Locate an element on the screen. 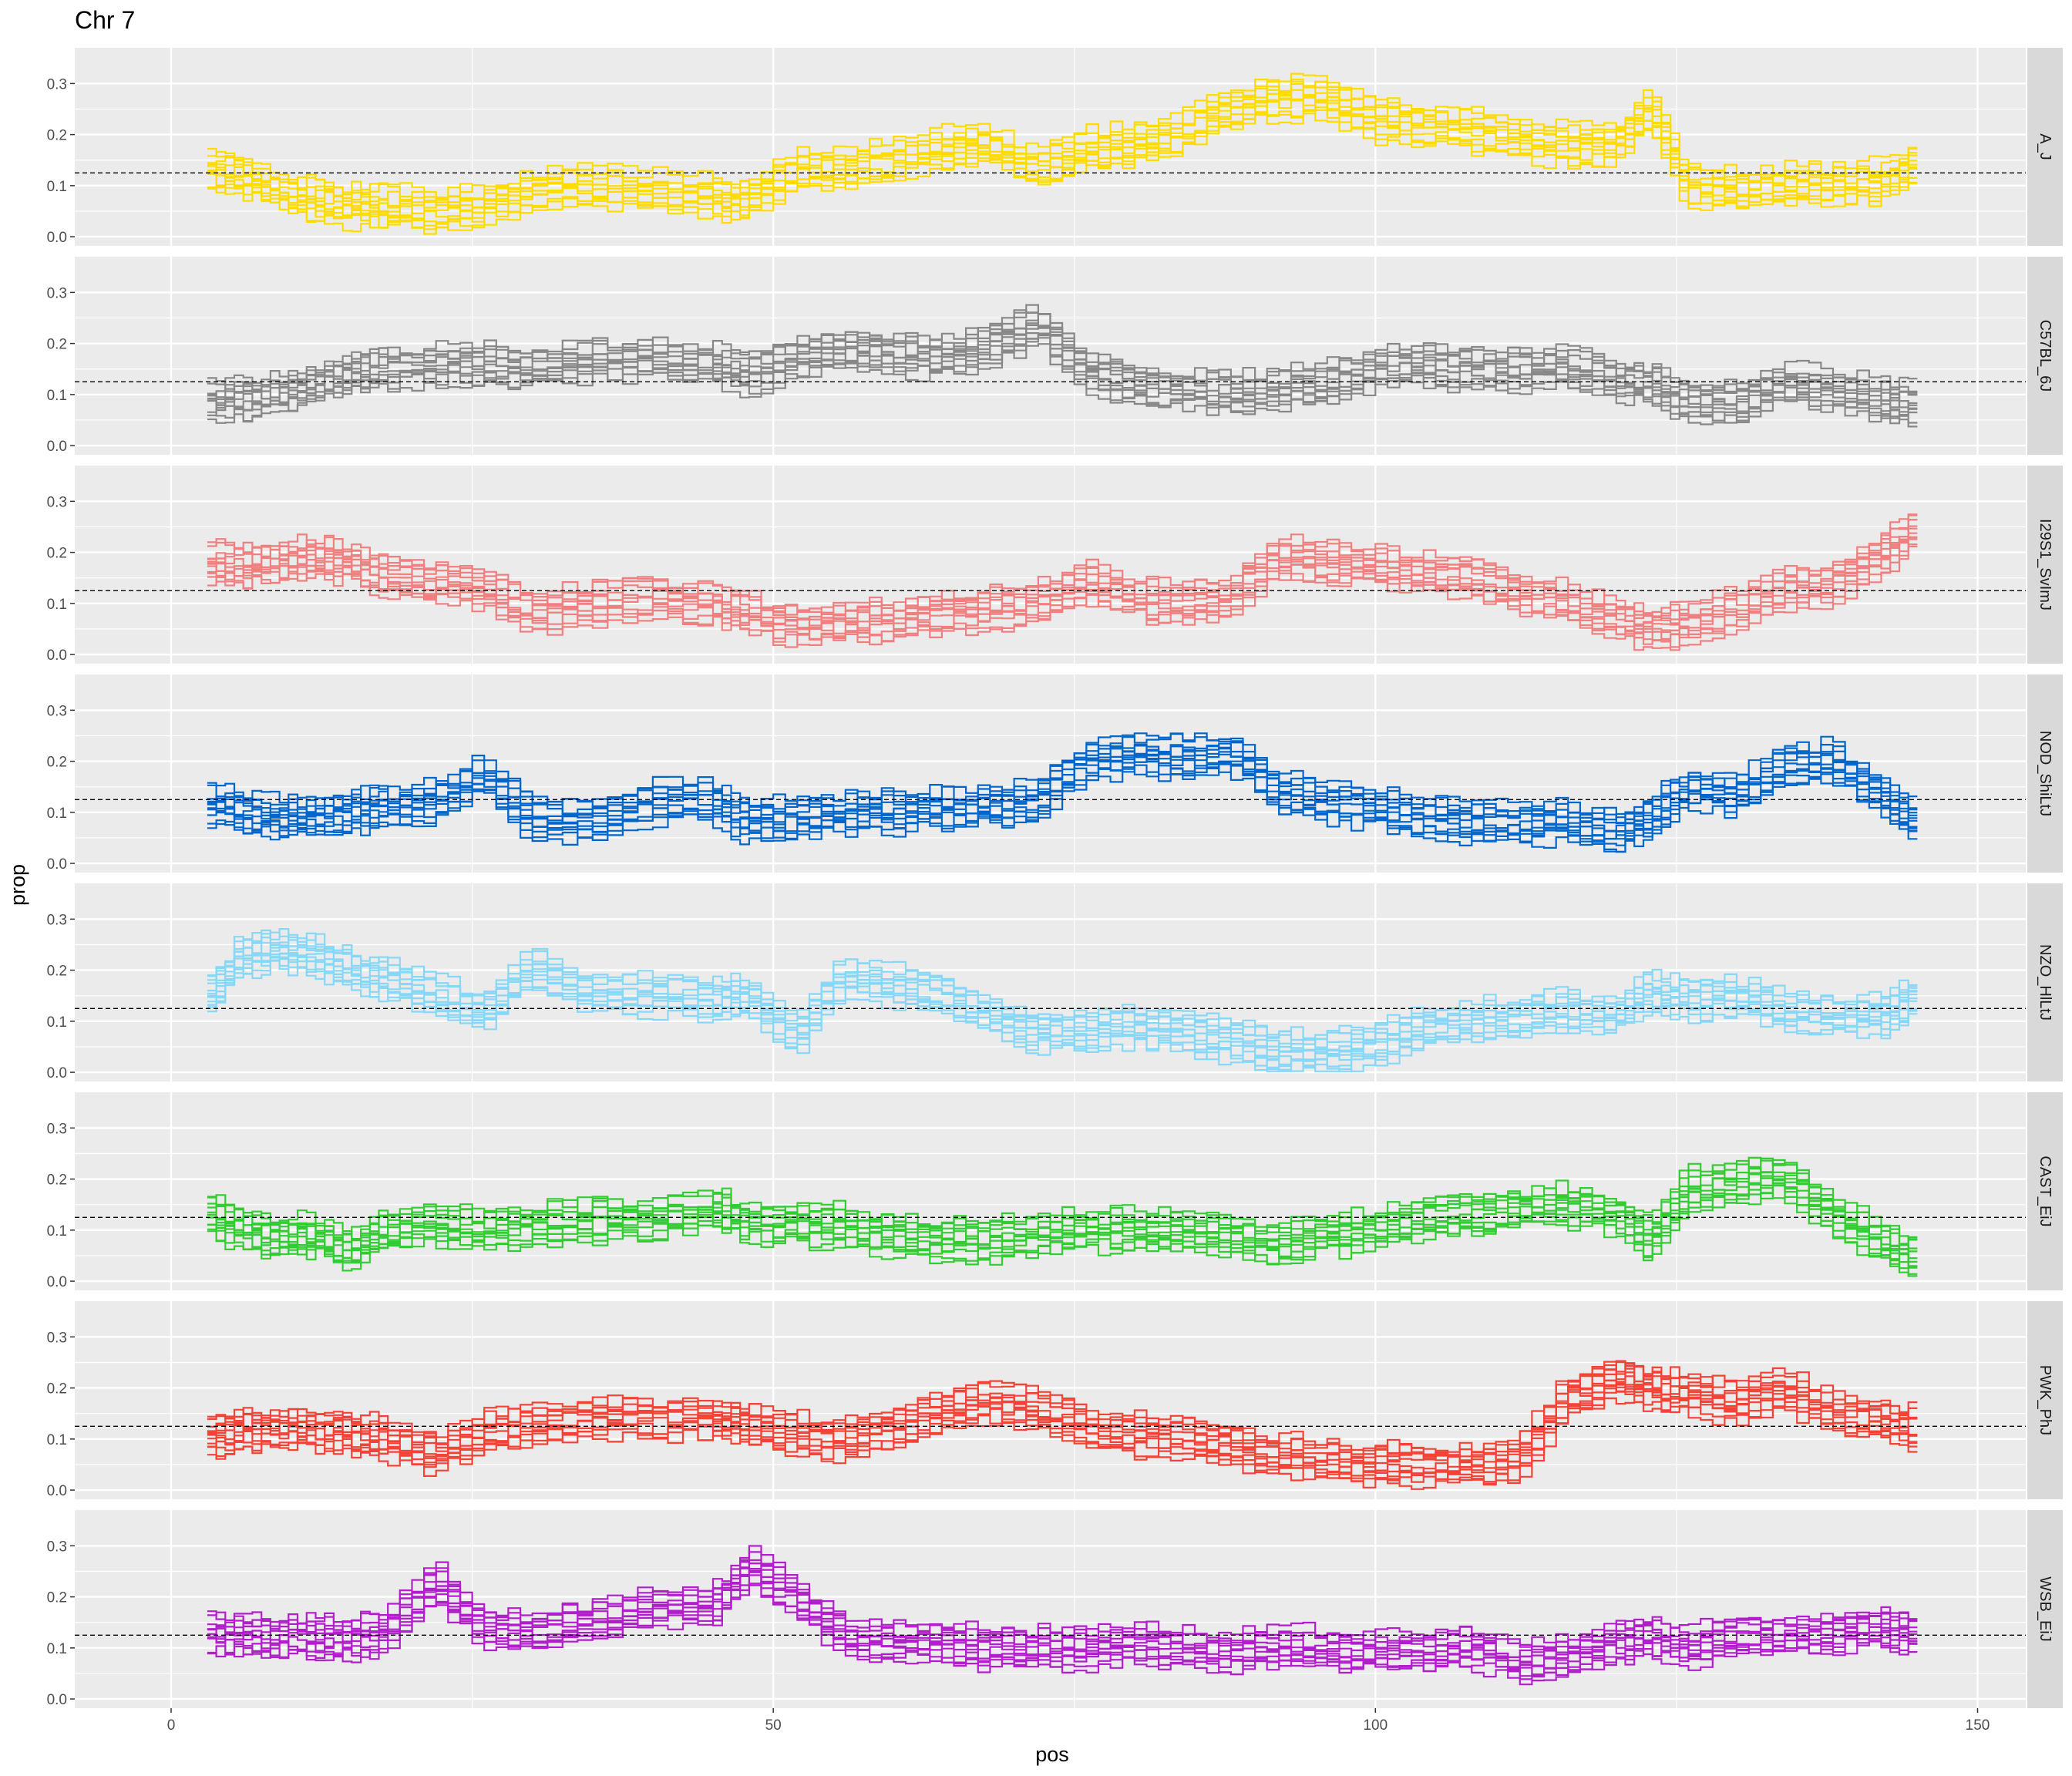 The height and width of the screenshot is (1776, 2072). panel: 0.0 0.1 0.2 0.3 C57BL_6J is located at coordinates (1055, 356).